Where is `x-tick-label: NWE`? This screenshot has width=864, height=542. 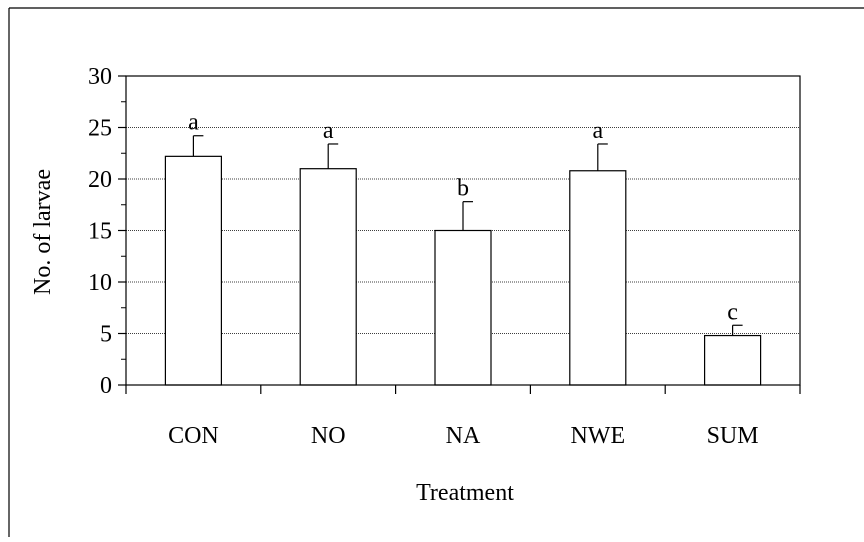
x-tick-label: NWE is located at coordinates (597, 436).